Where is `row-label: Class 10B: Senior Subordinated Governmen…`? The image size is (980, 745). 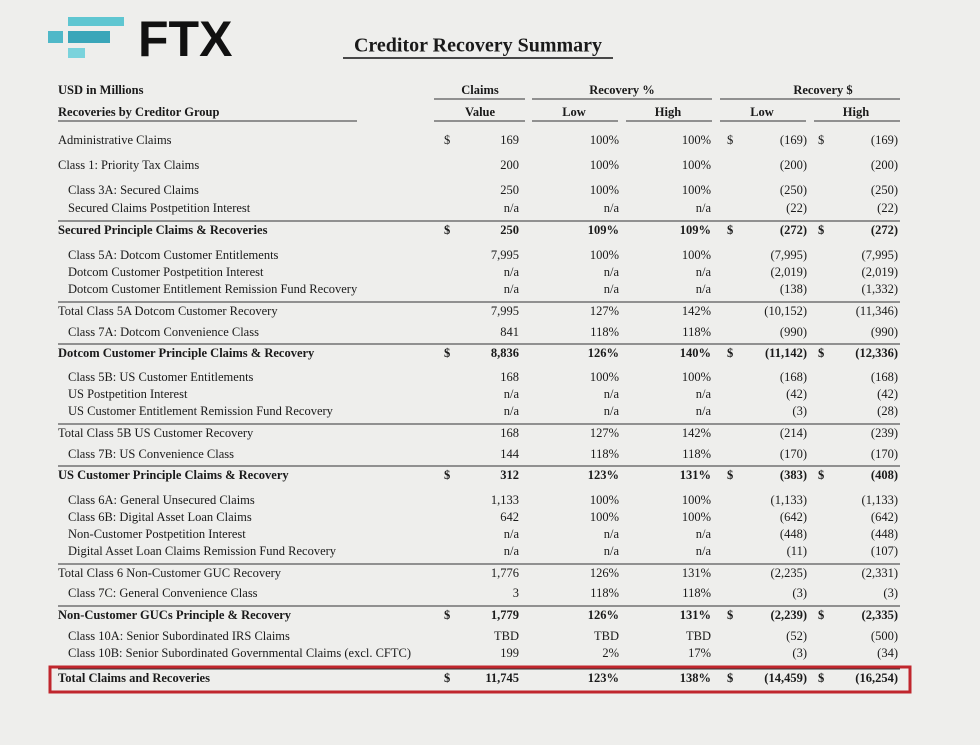 row-label: Class 10B: Senior Subordinated Governmen… is located at coordinates (239, 653).